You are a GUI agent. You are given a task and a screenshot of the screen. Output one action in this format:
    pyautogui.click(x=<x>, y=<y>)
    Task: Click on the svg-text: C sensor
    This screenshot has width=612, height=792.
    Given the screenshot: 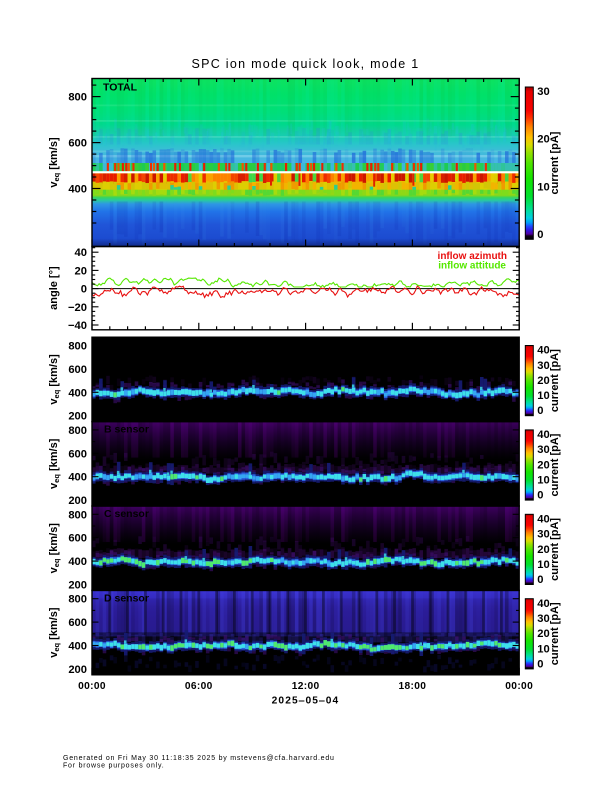 What is the action you would take?
    pyautogui.click(x=126, y=514)
    